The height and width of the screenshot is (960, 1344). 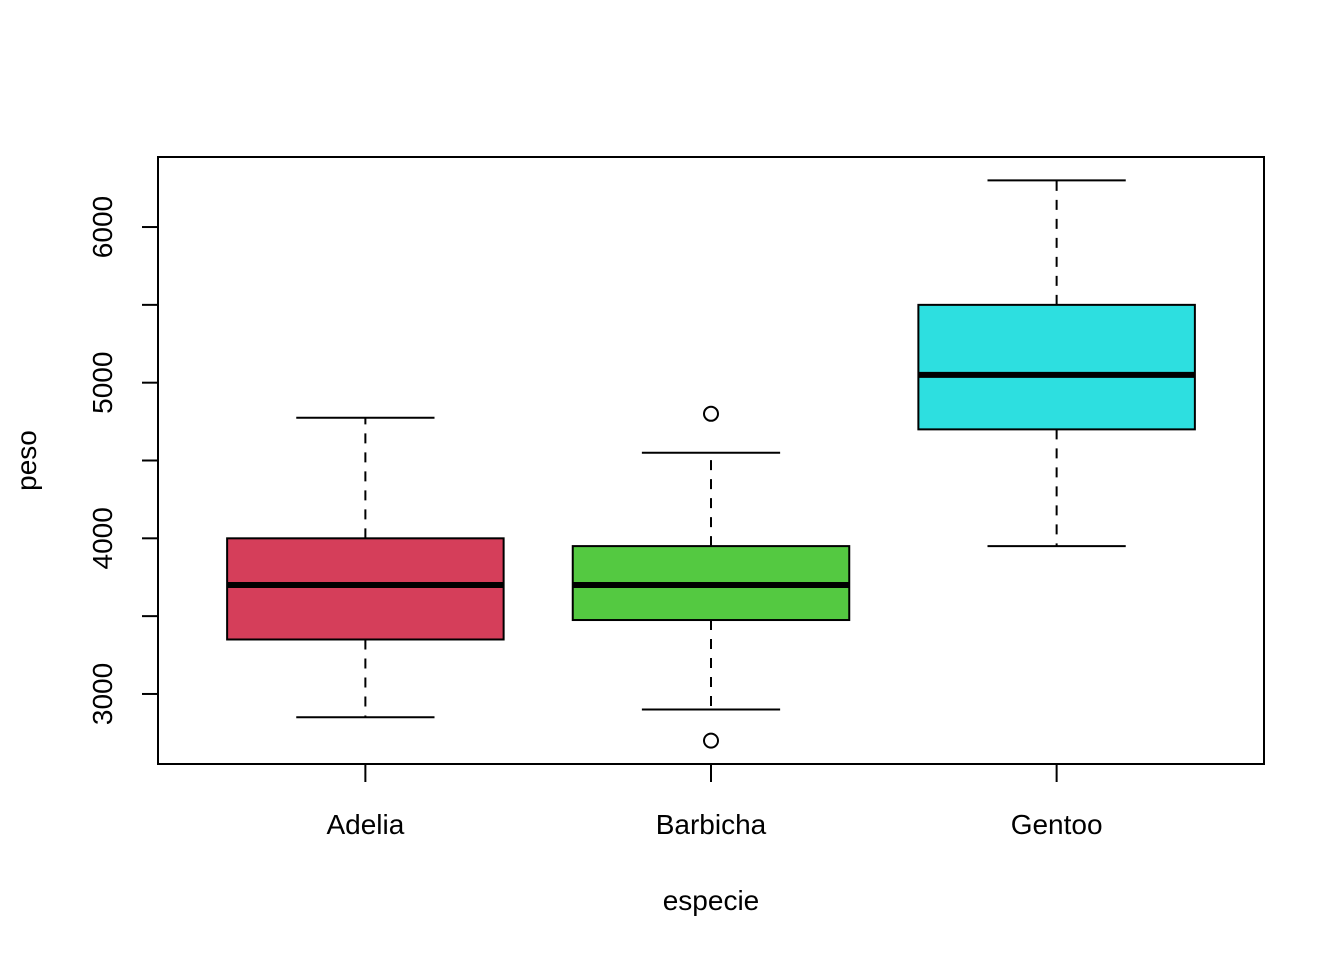 I want to click on box-group-adelia, so click(x=365, y=567).